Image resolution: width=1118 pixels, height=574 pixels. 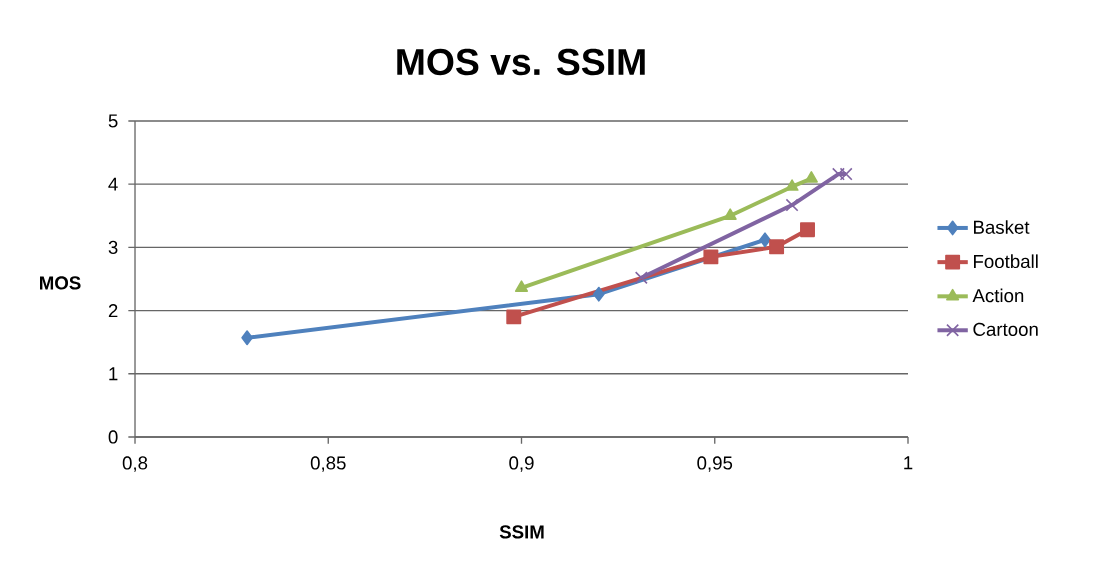 What do you see at coordinates (521, 532) in the screenshot?
I see `x-axis-title: SSIM` at bounding box center [521, 532].